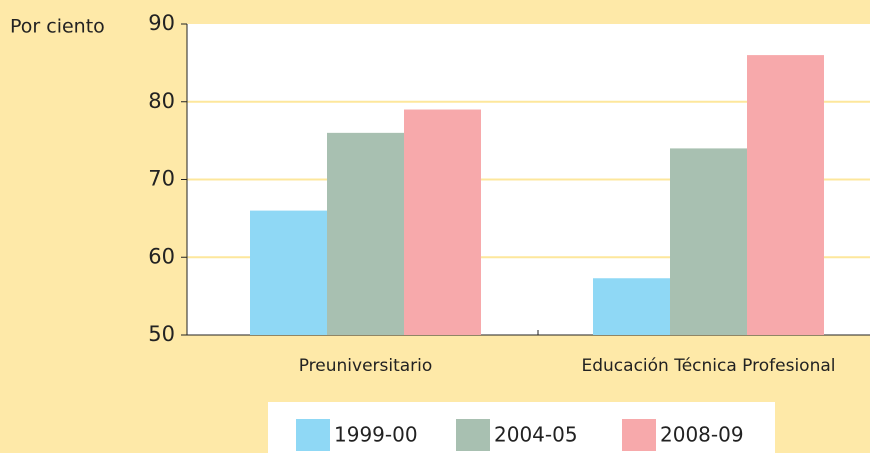 The width and height of the screenshot is (870, 453). I want to click on legend-label: 2004-05, so click(536, 435).